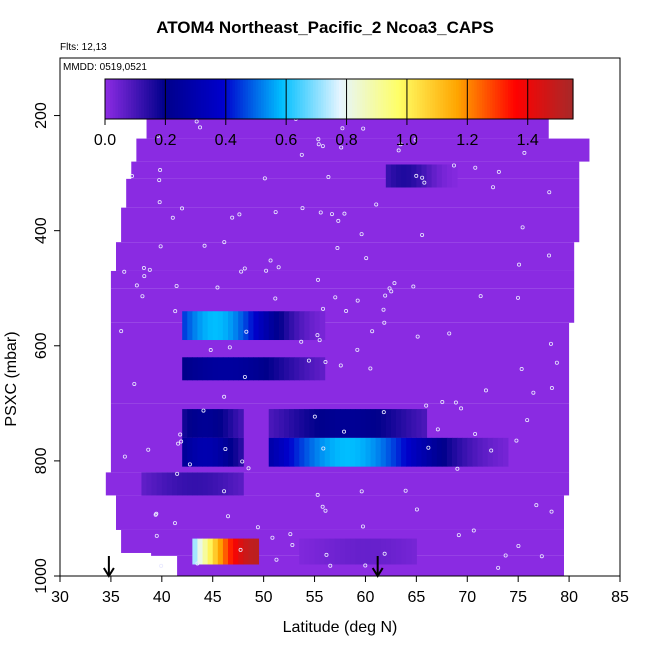 The height and width of the screenshot is (650, 650). What do you see at coordinates (60, 597) in the screenshot?
I see `x-tick-label: 30` at bounding box center [60, 597].